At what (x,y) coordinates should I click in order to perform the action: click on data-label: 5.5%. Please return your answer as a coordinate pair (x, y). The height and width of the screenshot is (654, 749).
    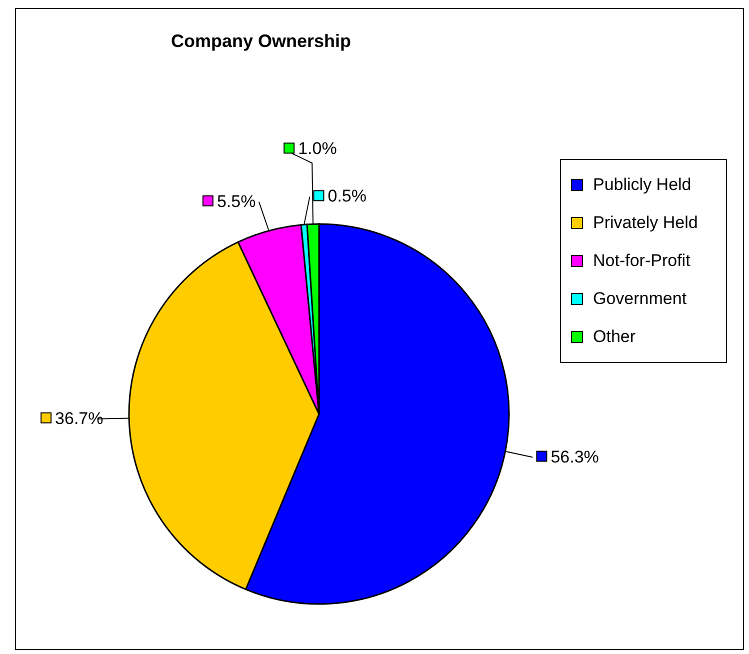
    Looking at the image, I should click on (236, 201).